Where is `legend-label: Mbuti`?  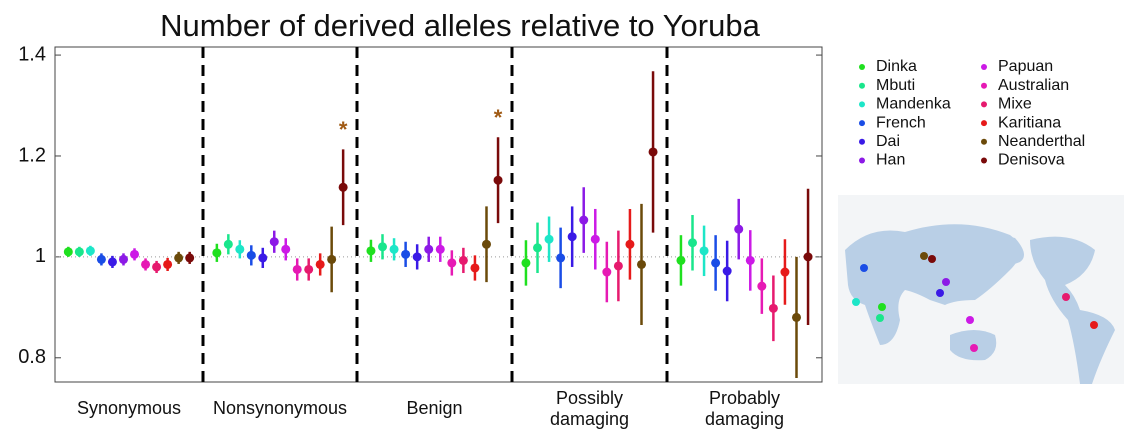 legend-label: Mbuti is located at coordinates (895, 85).